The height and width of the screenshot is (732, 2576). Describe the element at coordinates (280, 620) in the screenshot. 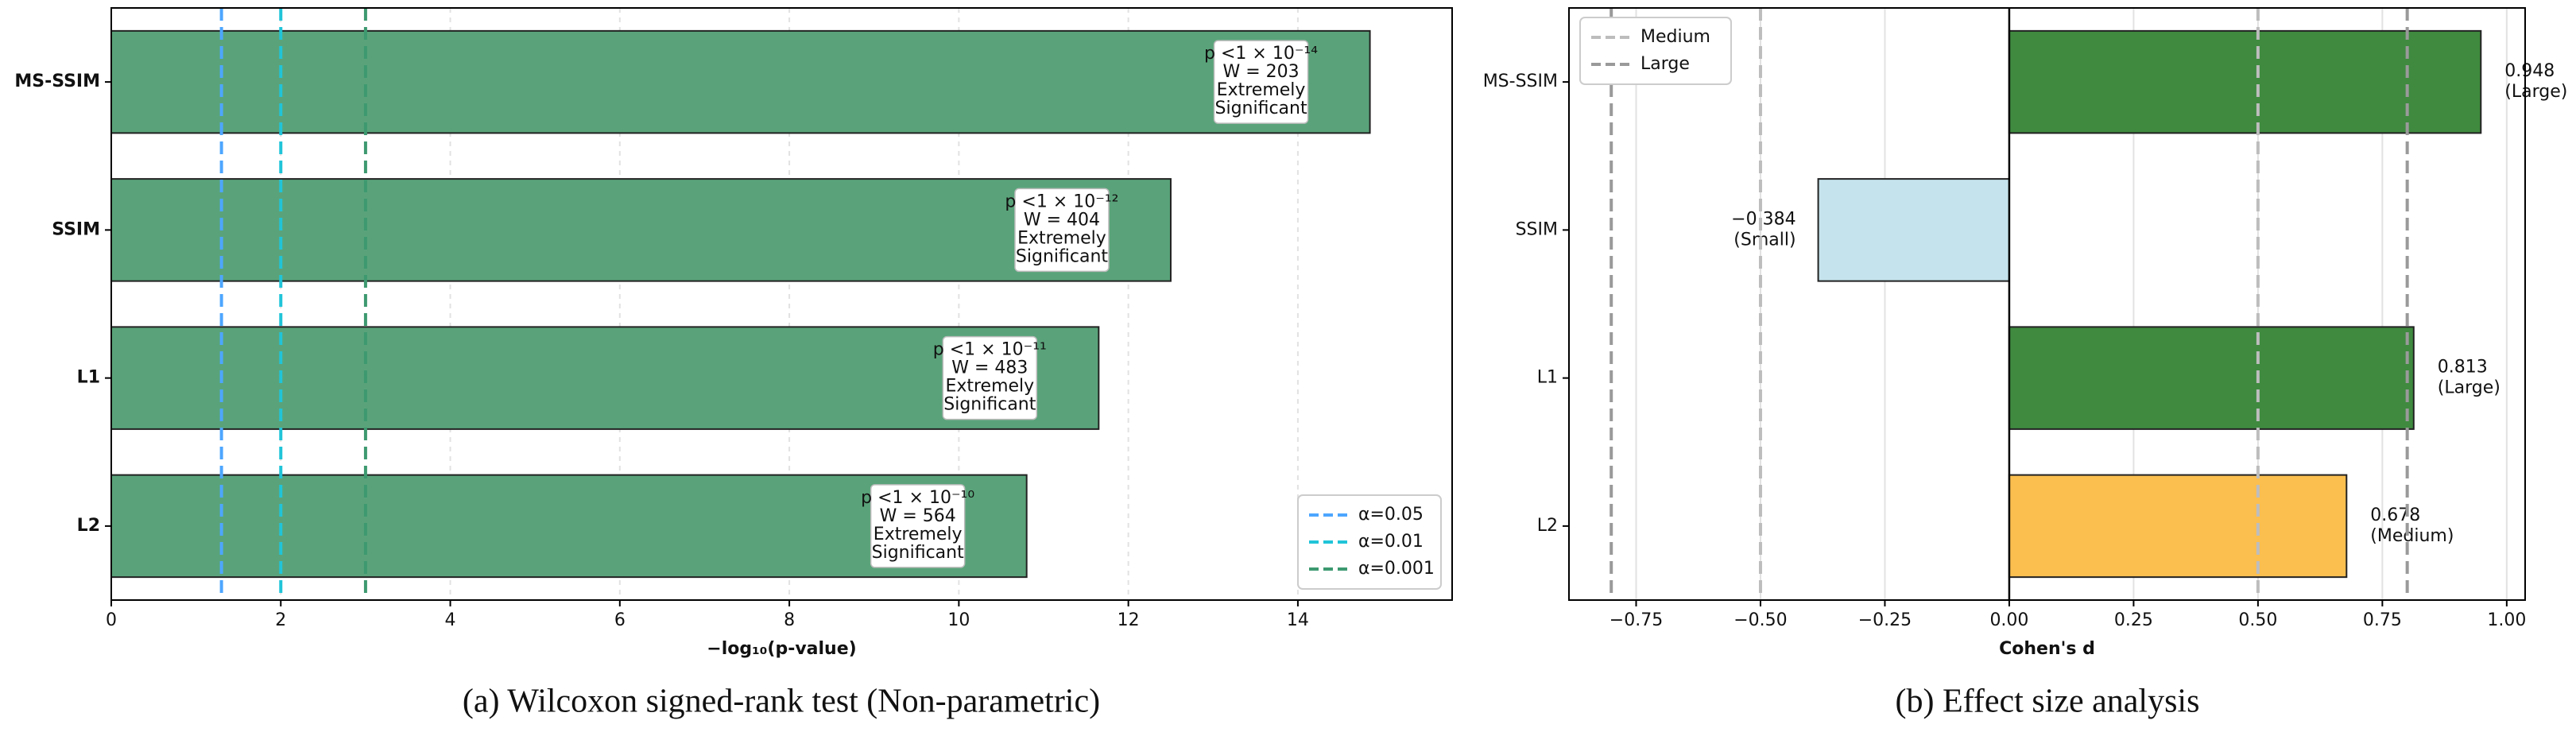

I see `x-tick-label: 2` at that location.